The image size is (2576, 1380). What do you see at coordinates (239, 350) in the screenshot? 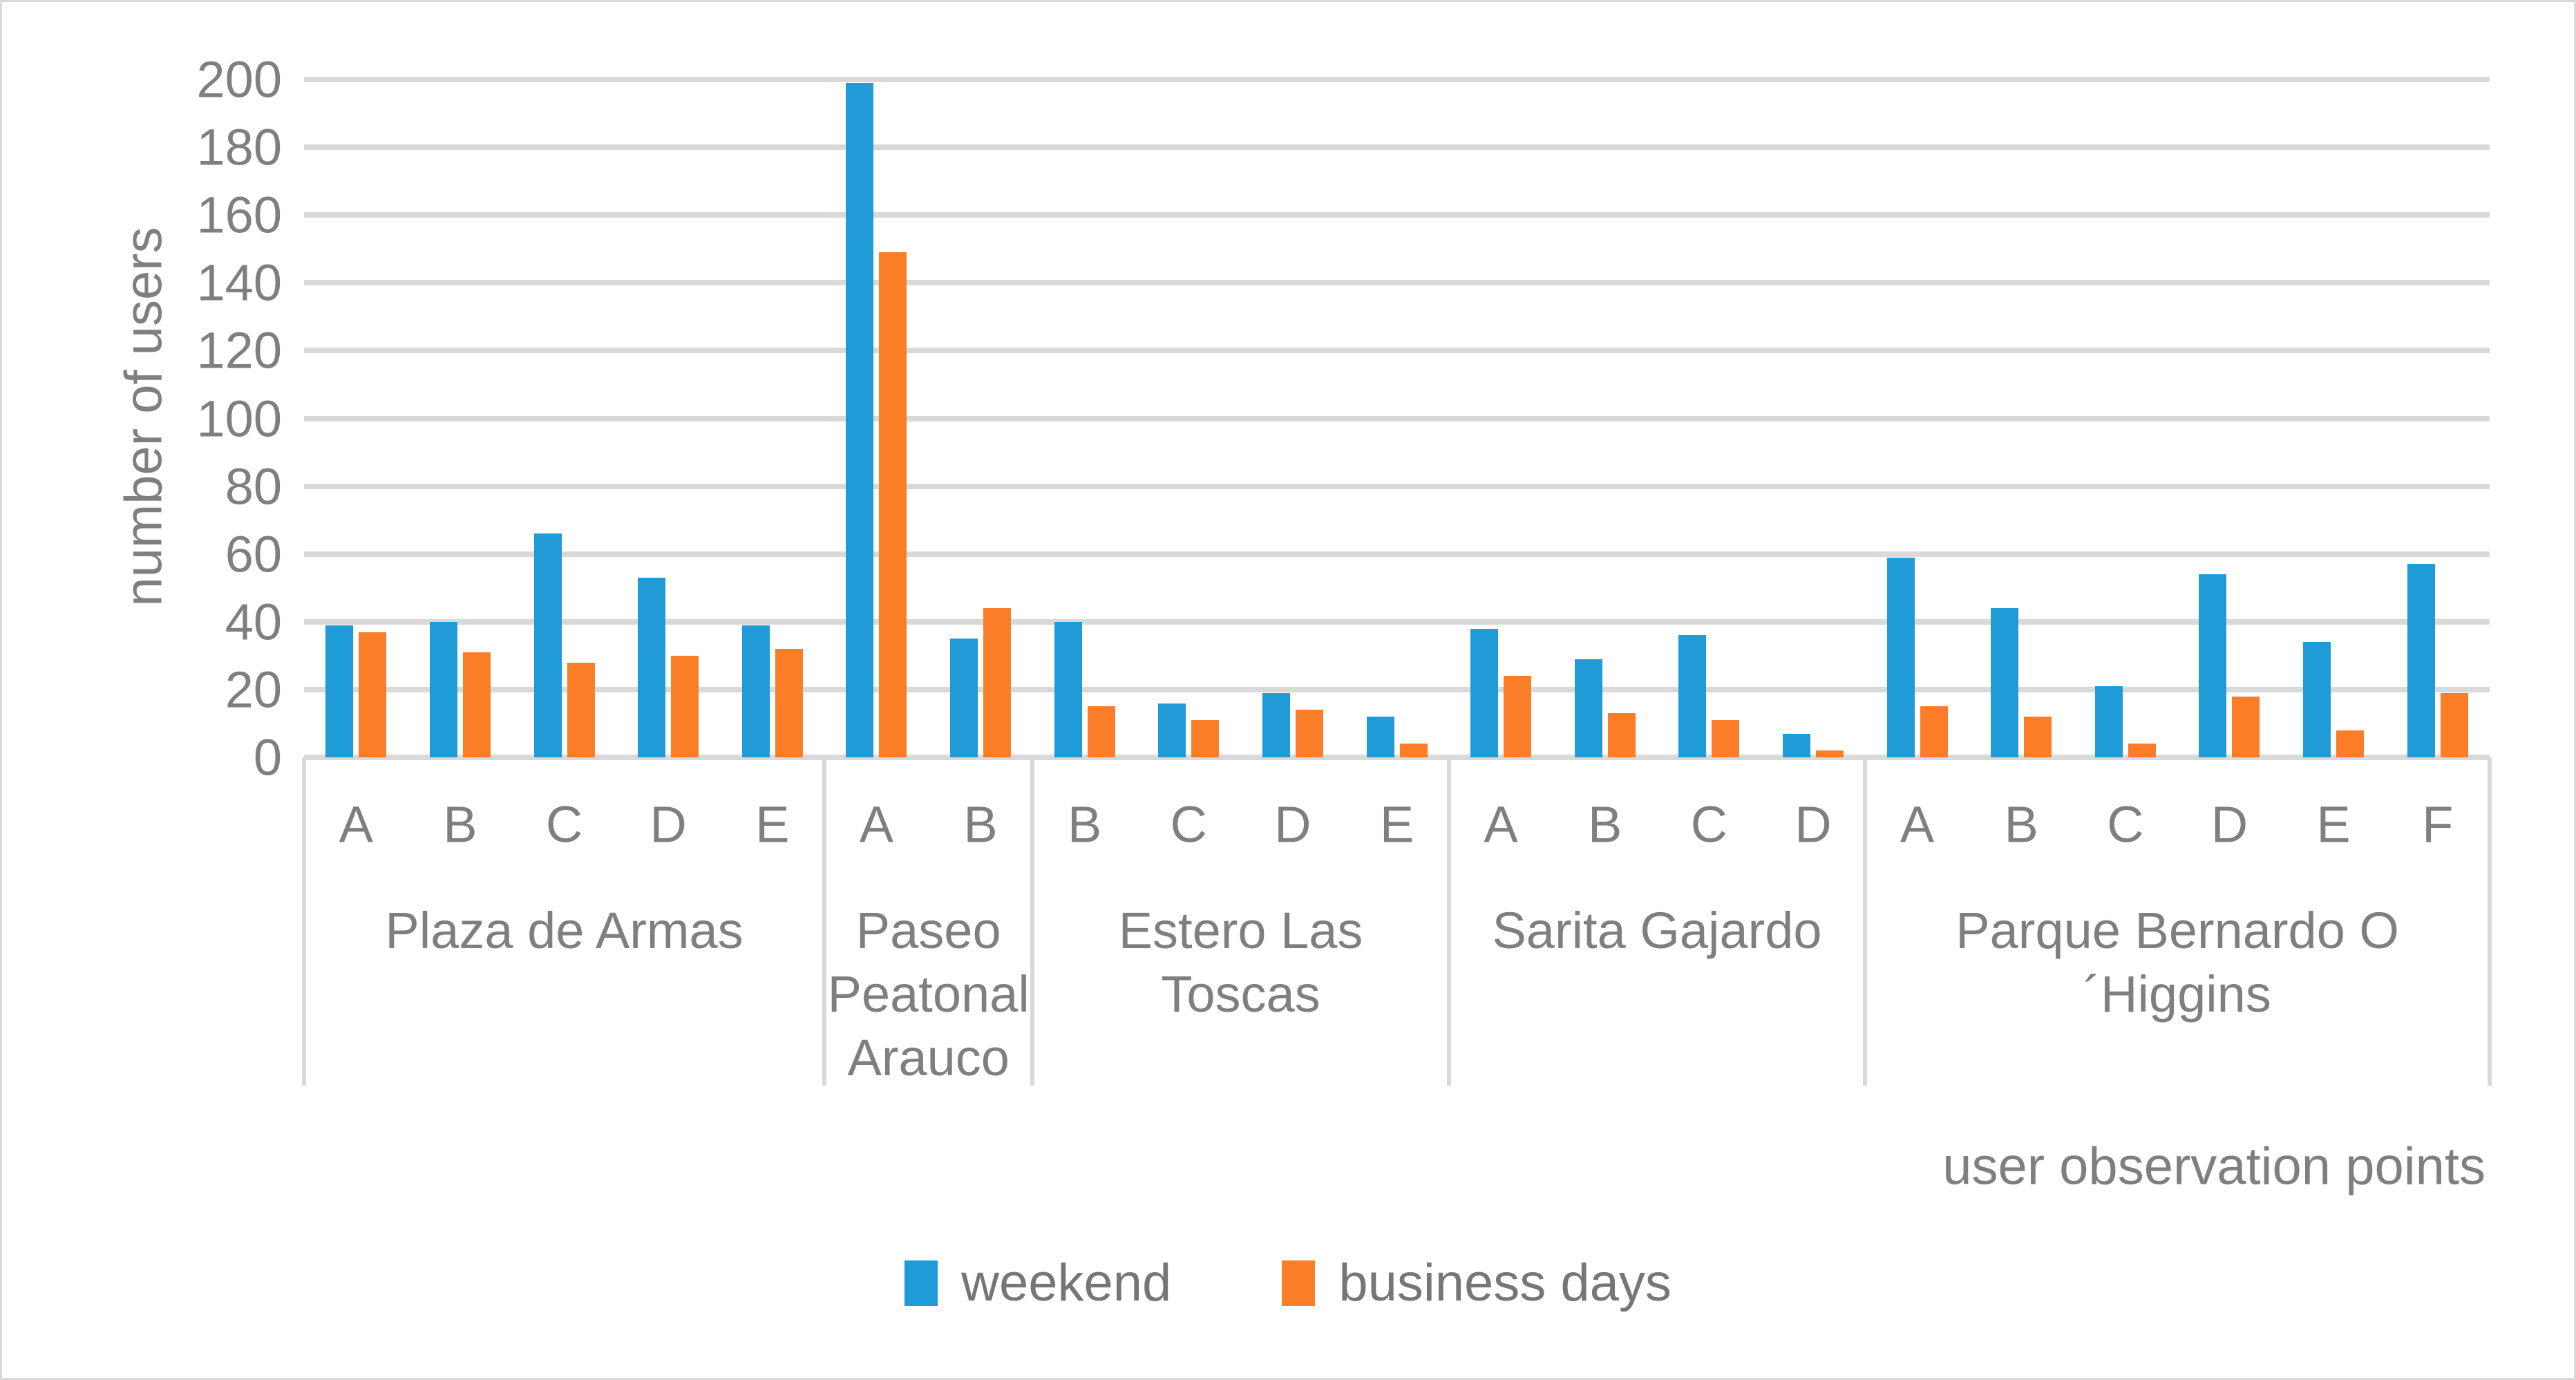
I see `y-tick-label-120: 120` at bounding box center [239, 350].